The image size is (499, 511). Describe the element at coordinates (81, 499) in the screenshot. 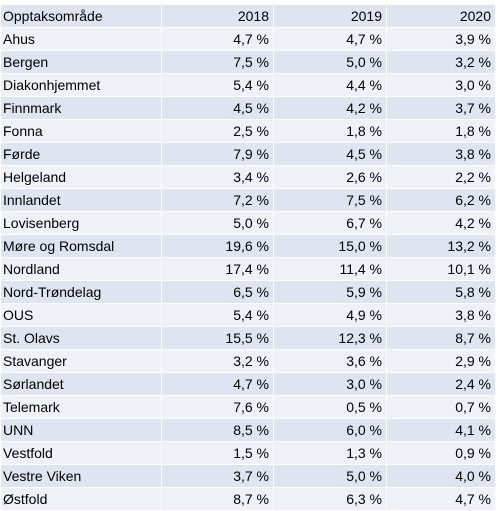

I see `region-cell: Østfold` at that location.